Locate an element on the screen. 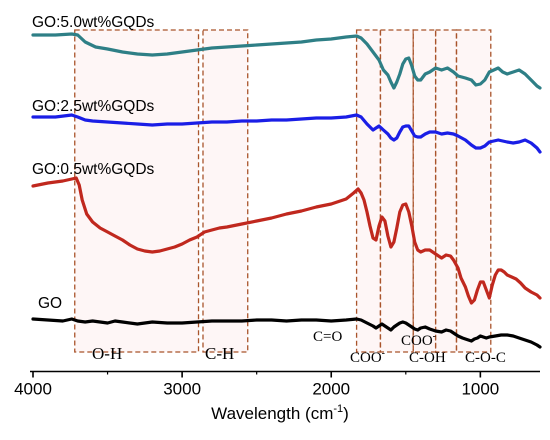 The image size is (550, 440). band-label-coo-2-sup: - is located at coordinates (434, 336).